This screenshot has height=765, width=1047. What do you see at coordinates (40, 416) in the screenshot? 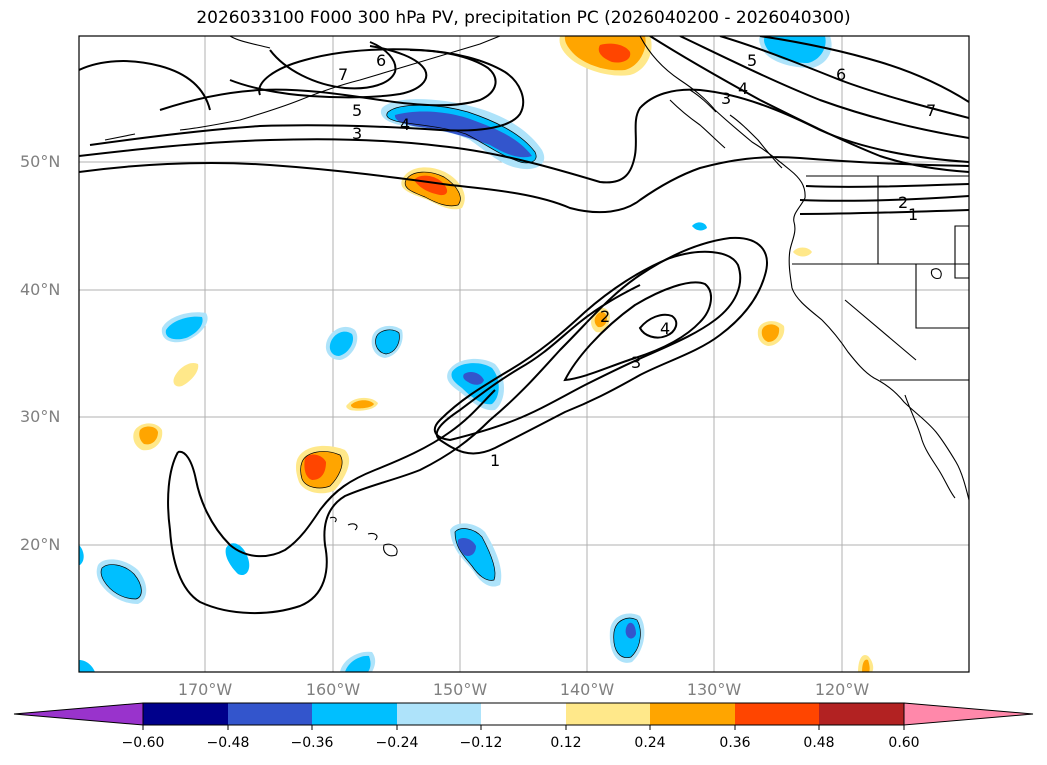
I see `lat-label: 30°N` at bounding box center [40, 416].